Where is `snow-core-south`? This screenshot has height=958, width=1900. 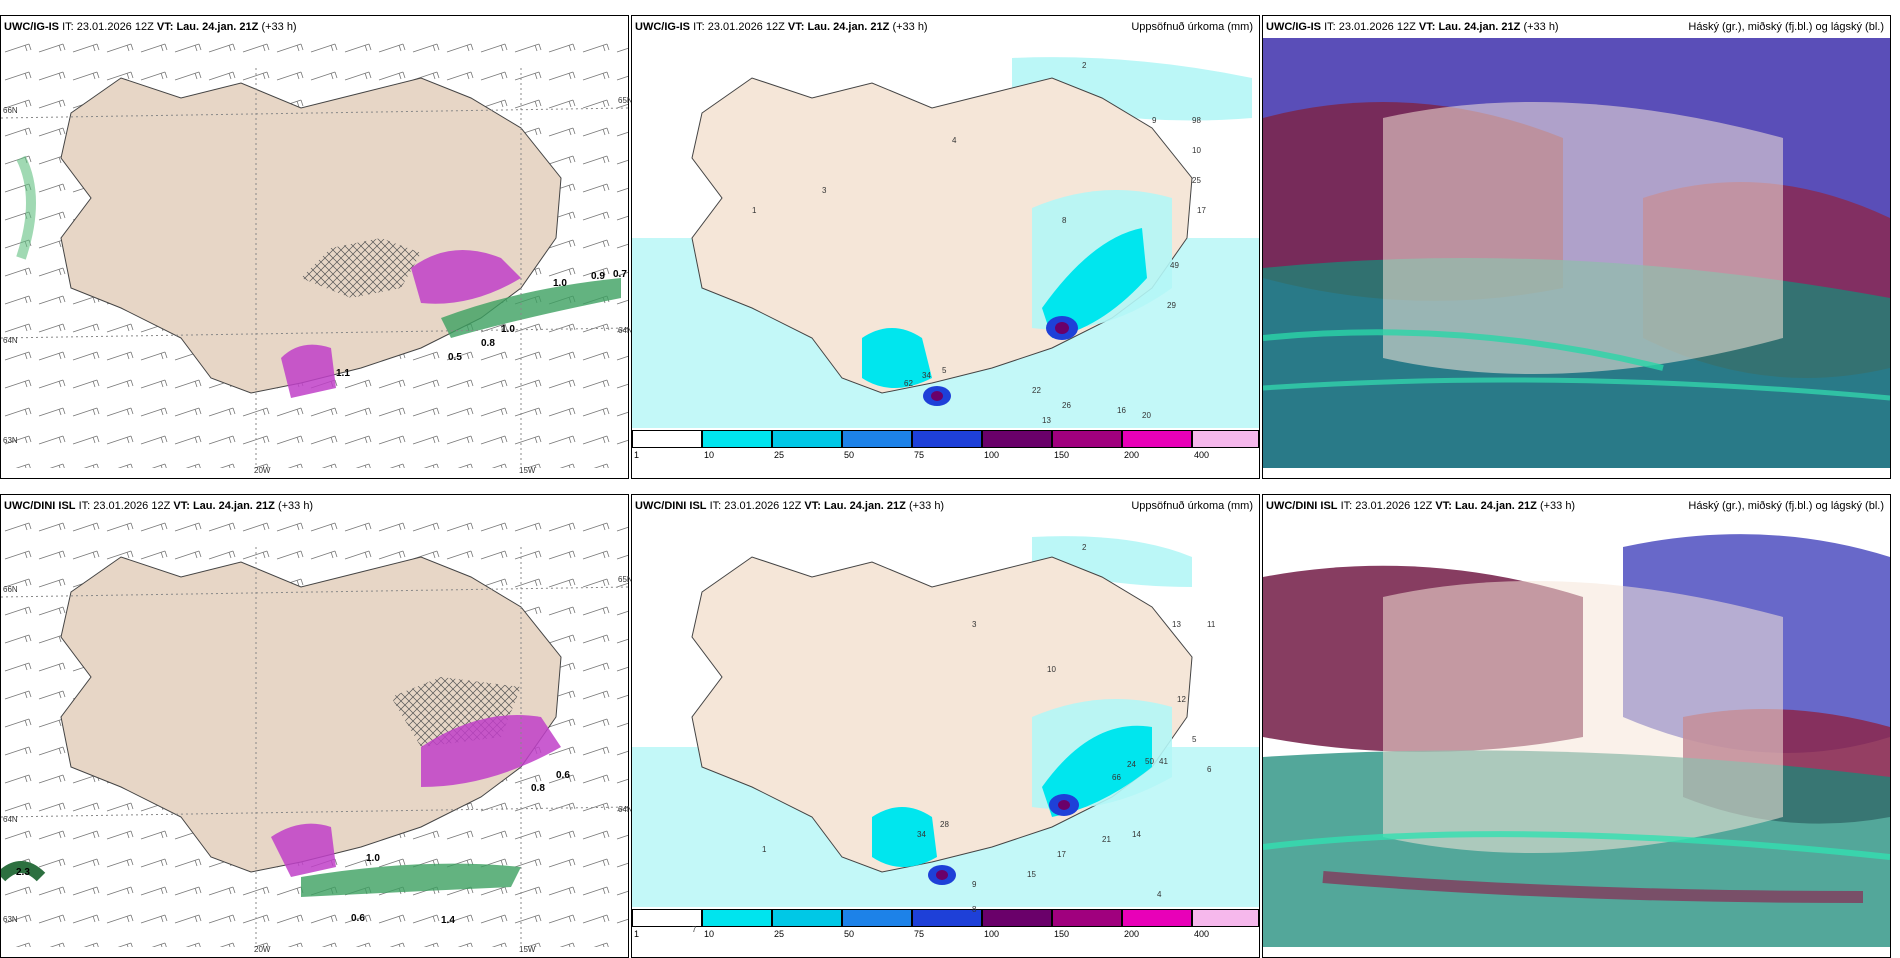
snow-core-south is located at coordinates (308, 371).